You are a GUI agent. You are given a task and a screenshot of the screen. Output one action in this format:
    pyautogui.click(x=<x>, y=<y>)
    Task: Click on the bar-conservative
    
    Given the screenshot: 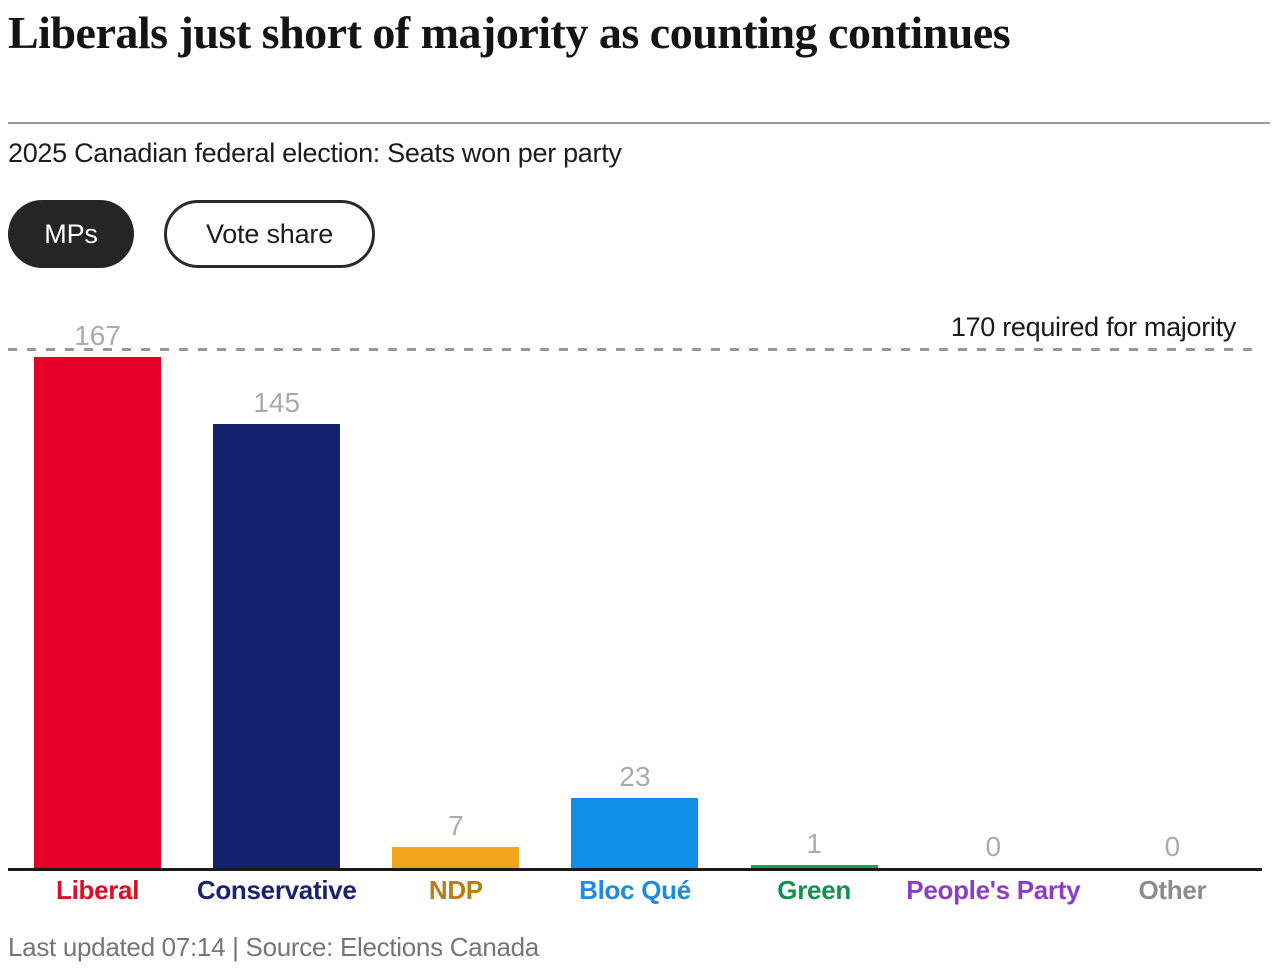 What is the action you would take?
    pyautogui.click(x=277, y=646)
    